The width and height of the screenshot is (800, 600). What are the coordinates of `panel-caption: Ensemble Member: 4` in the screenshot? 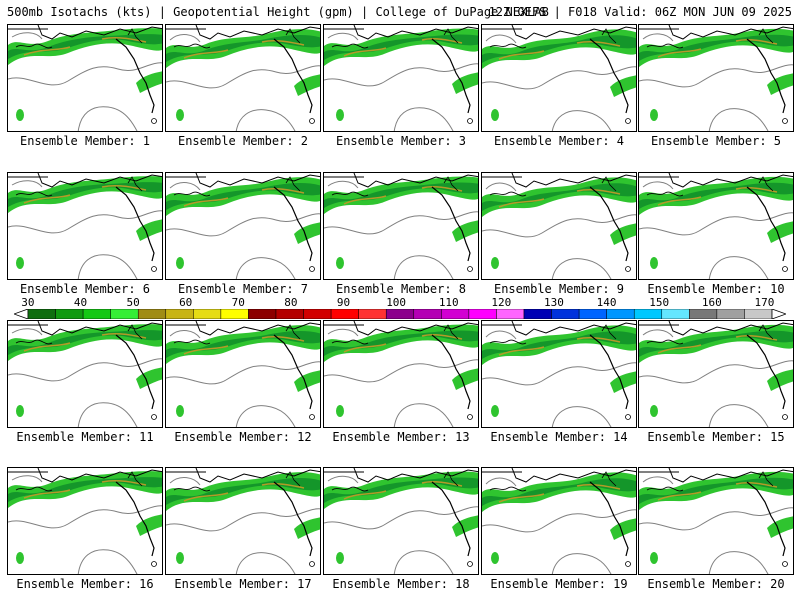 It's located at (559, 141).